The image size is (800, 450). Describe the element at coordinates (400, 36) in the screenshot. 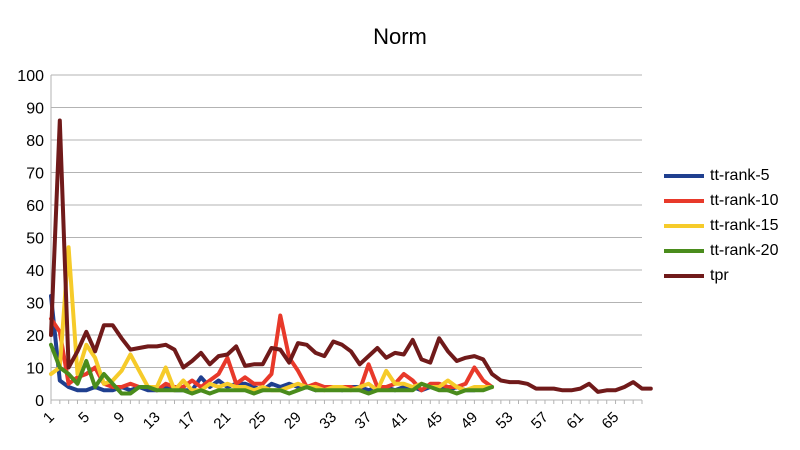

I see `chart-title: Norm` at that location.